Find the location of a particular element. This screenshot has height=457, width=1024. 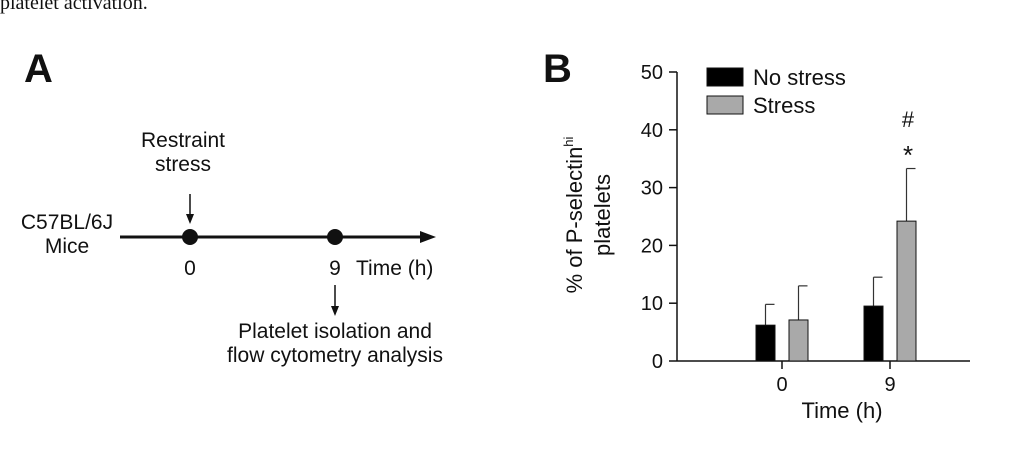

figure-caption-fragment: platelet activation. is located at coordinates (74, 7).